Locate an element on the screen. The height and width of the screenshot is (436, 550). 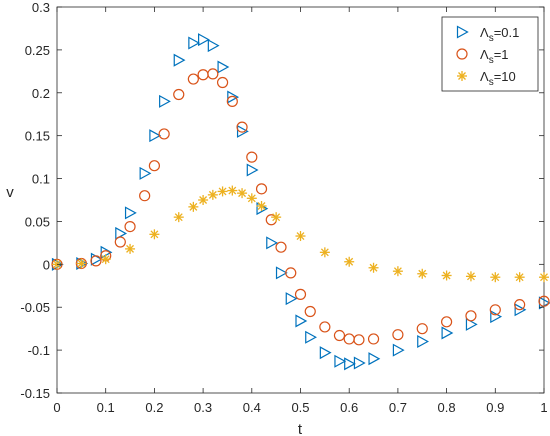
y-tick-label: -0.05 is located at coordinates (35, 307).